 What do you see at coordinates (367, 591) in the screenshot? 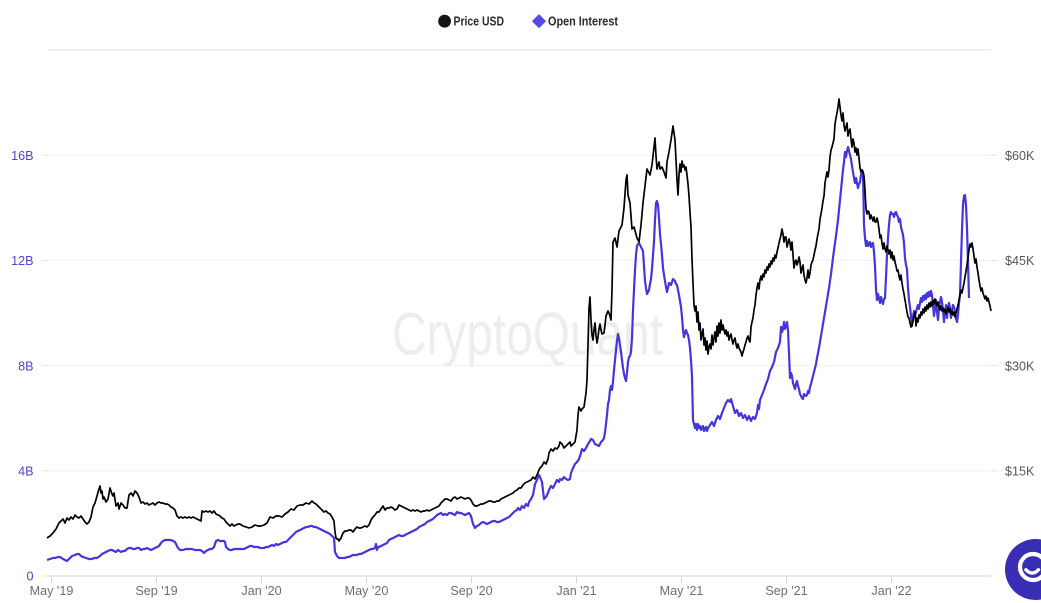
I see `svg-text: May '20` at bounding box center [367, 591].